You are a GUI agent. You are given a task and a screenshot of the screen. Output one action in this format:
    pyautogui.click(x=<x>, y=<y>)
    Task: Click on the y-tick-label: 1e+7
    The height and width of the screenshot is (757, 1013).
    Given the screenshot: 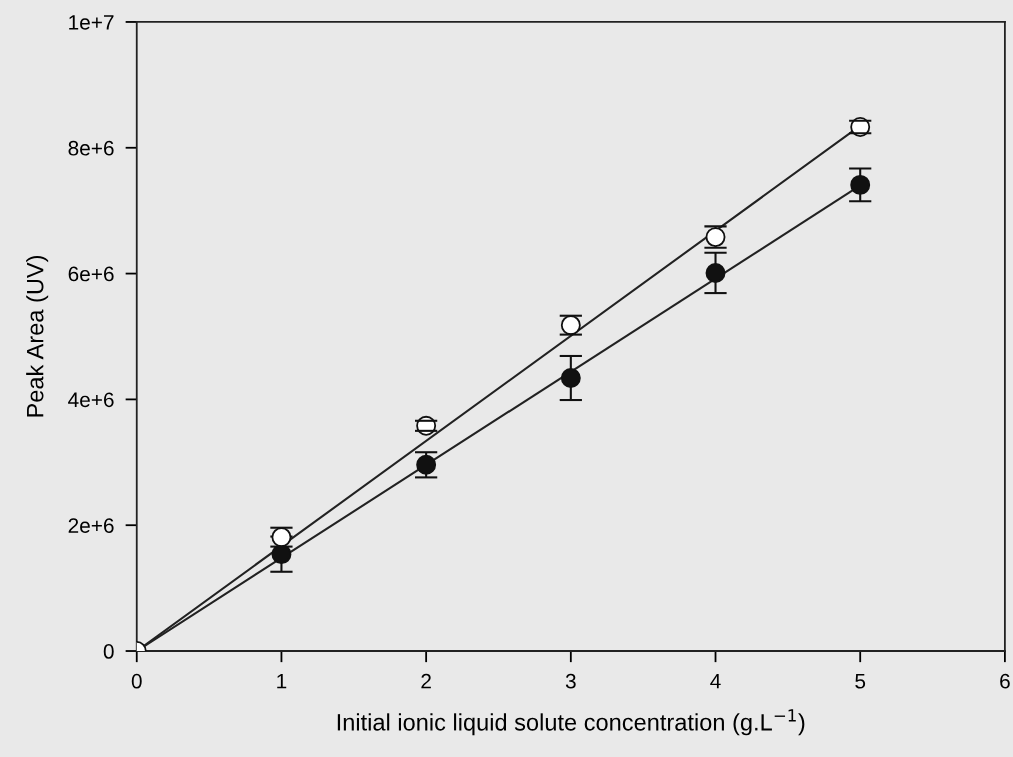 What is the action you would take?
    pyautogui.click(x=91, y=22)
    